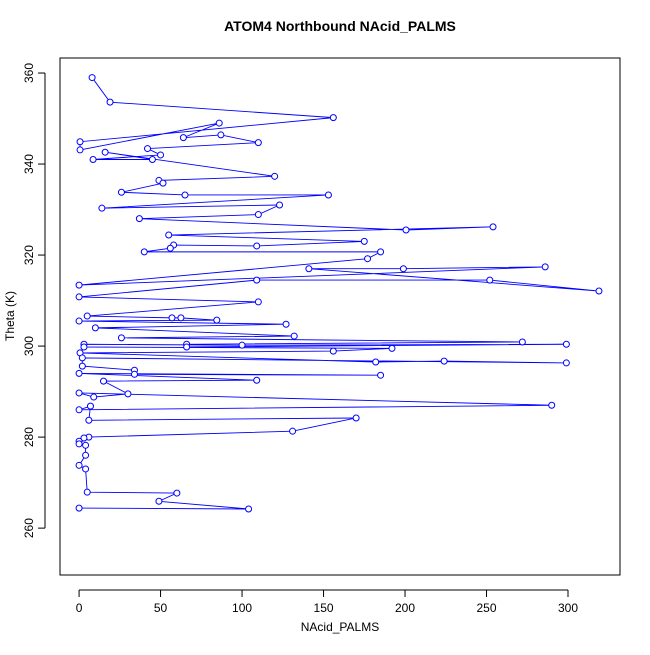  What do you see at coordinates (10, 316) in the screenshot?
I see `y-axis-label: Theta (K)` at bounding box center [10, 316].